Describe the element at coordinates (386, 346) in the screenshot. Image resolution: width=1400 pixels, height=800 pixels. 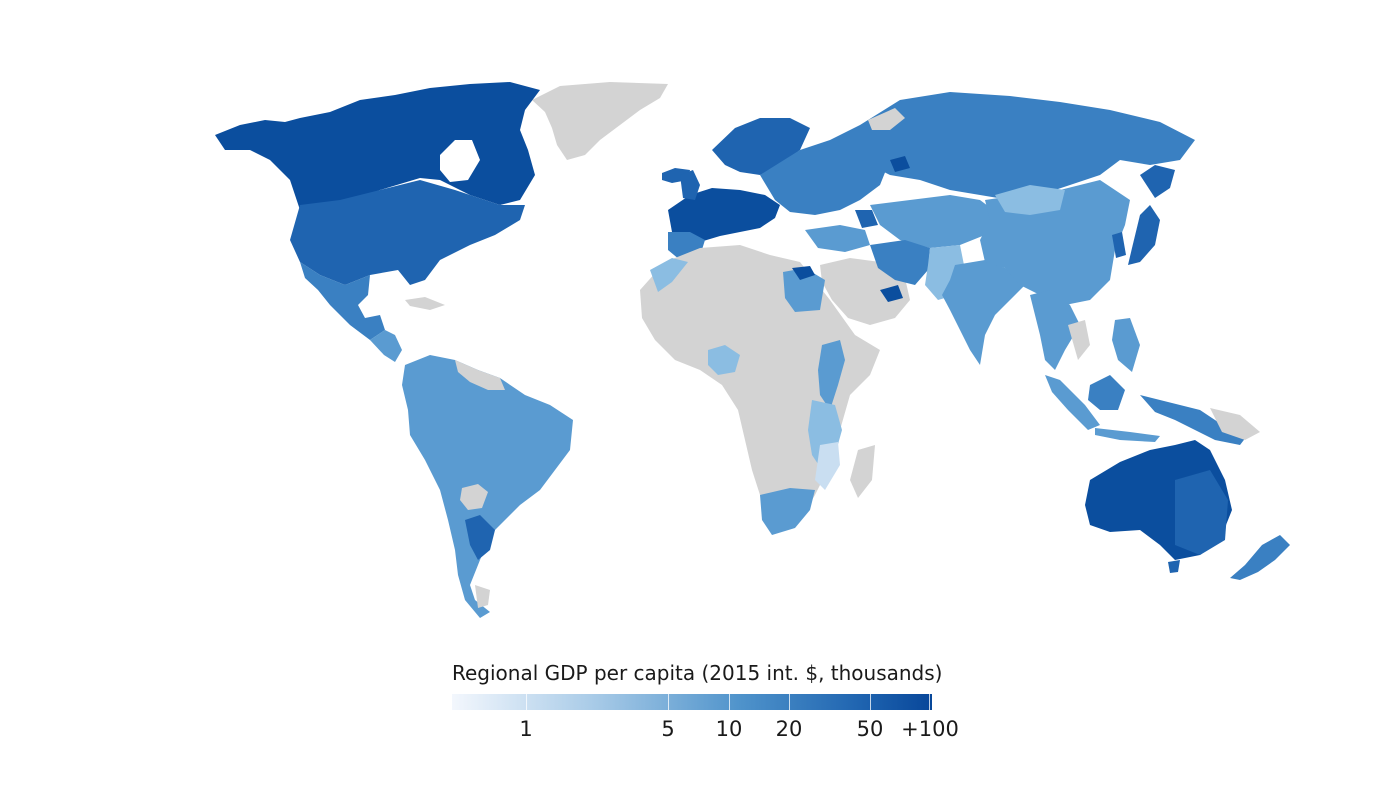
I see `region-central-america` at that location.